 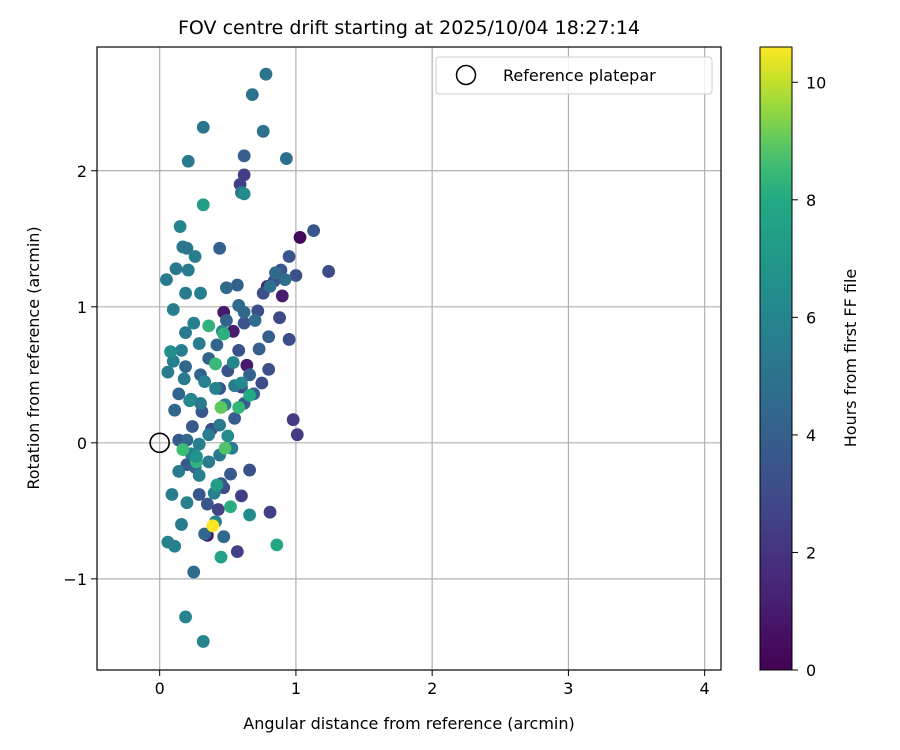 I want to click on y-tick-label: 1, so click(x=82, y=307).